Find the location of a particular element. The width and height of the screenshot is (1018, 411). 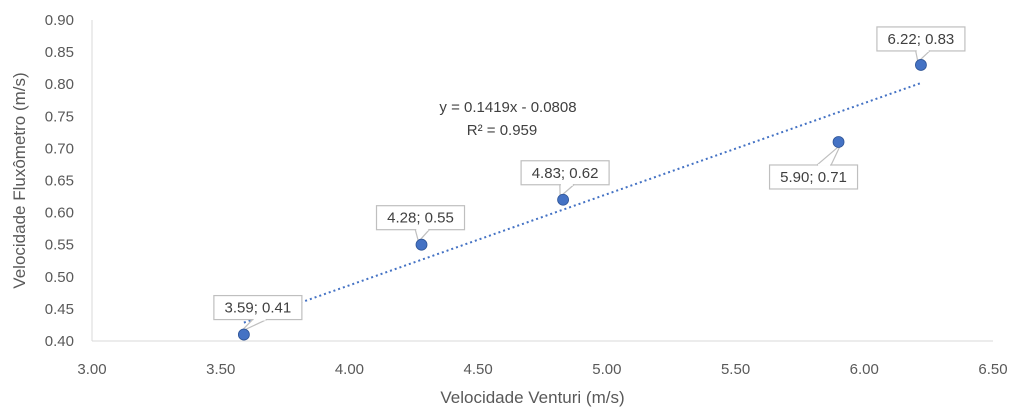

data-label: 6.22; 0.83 is located at coordinates (921, 39).